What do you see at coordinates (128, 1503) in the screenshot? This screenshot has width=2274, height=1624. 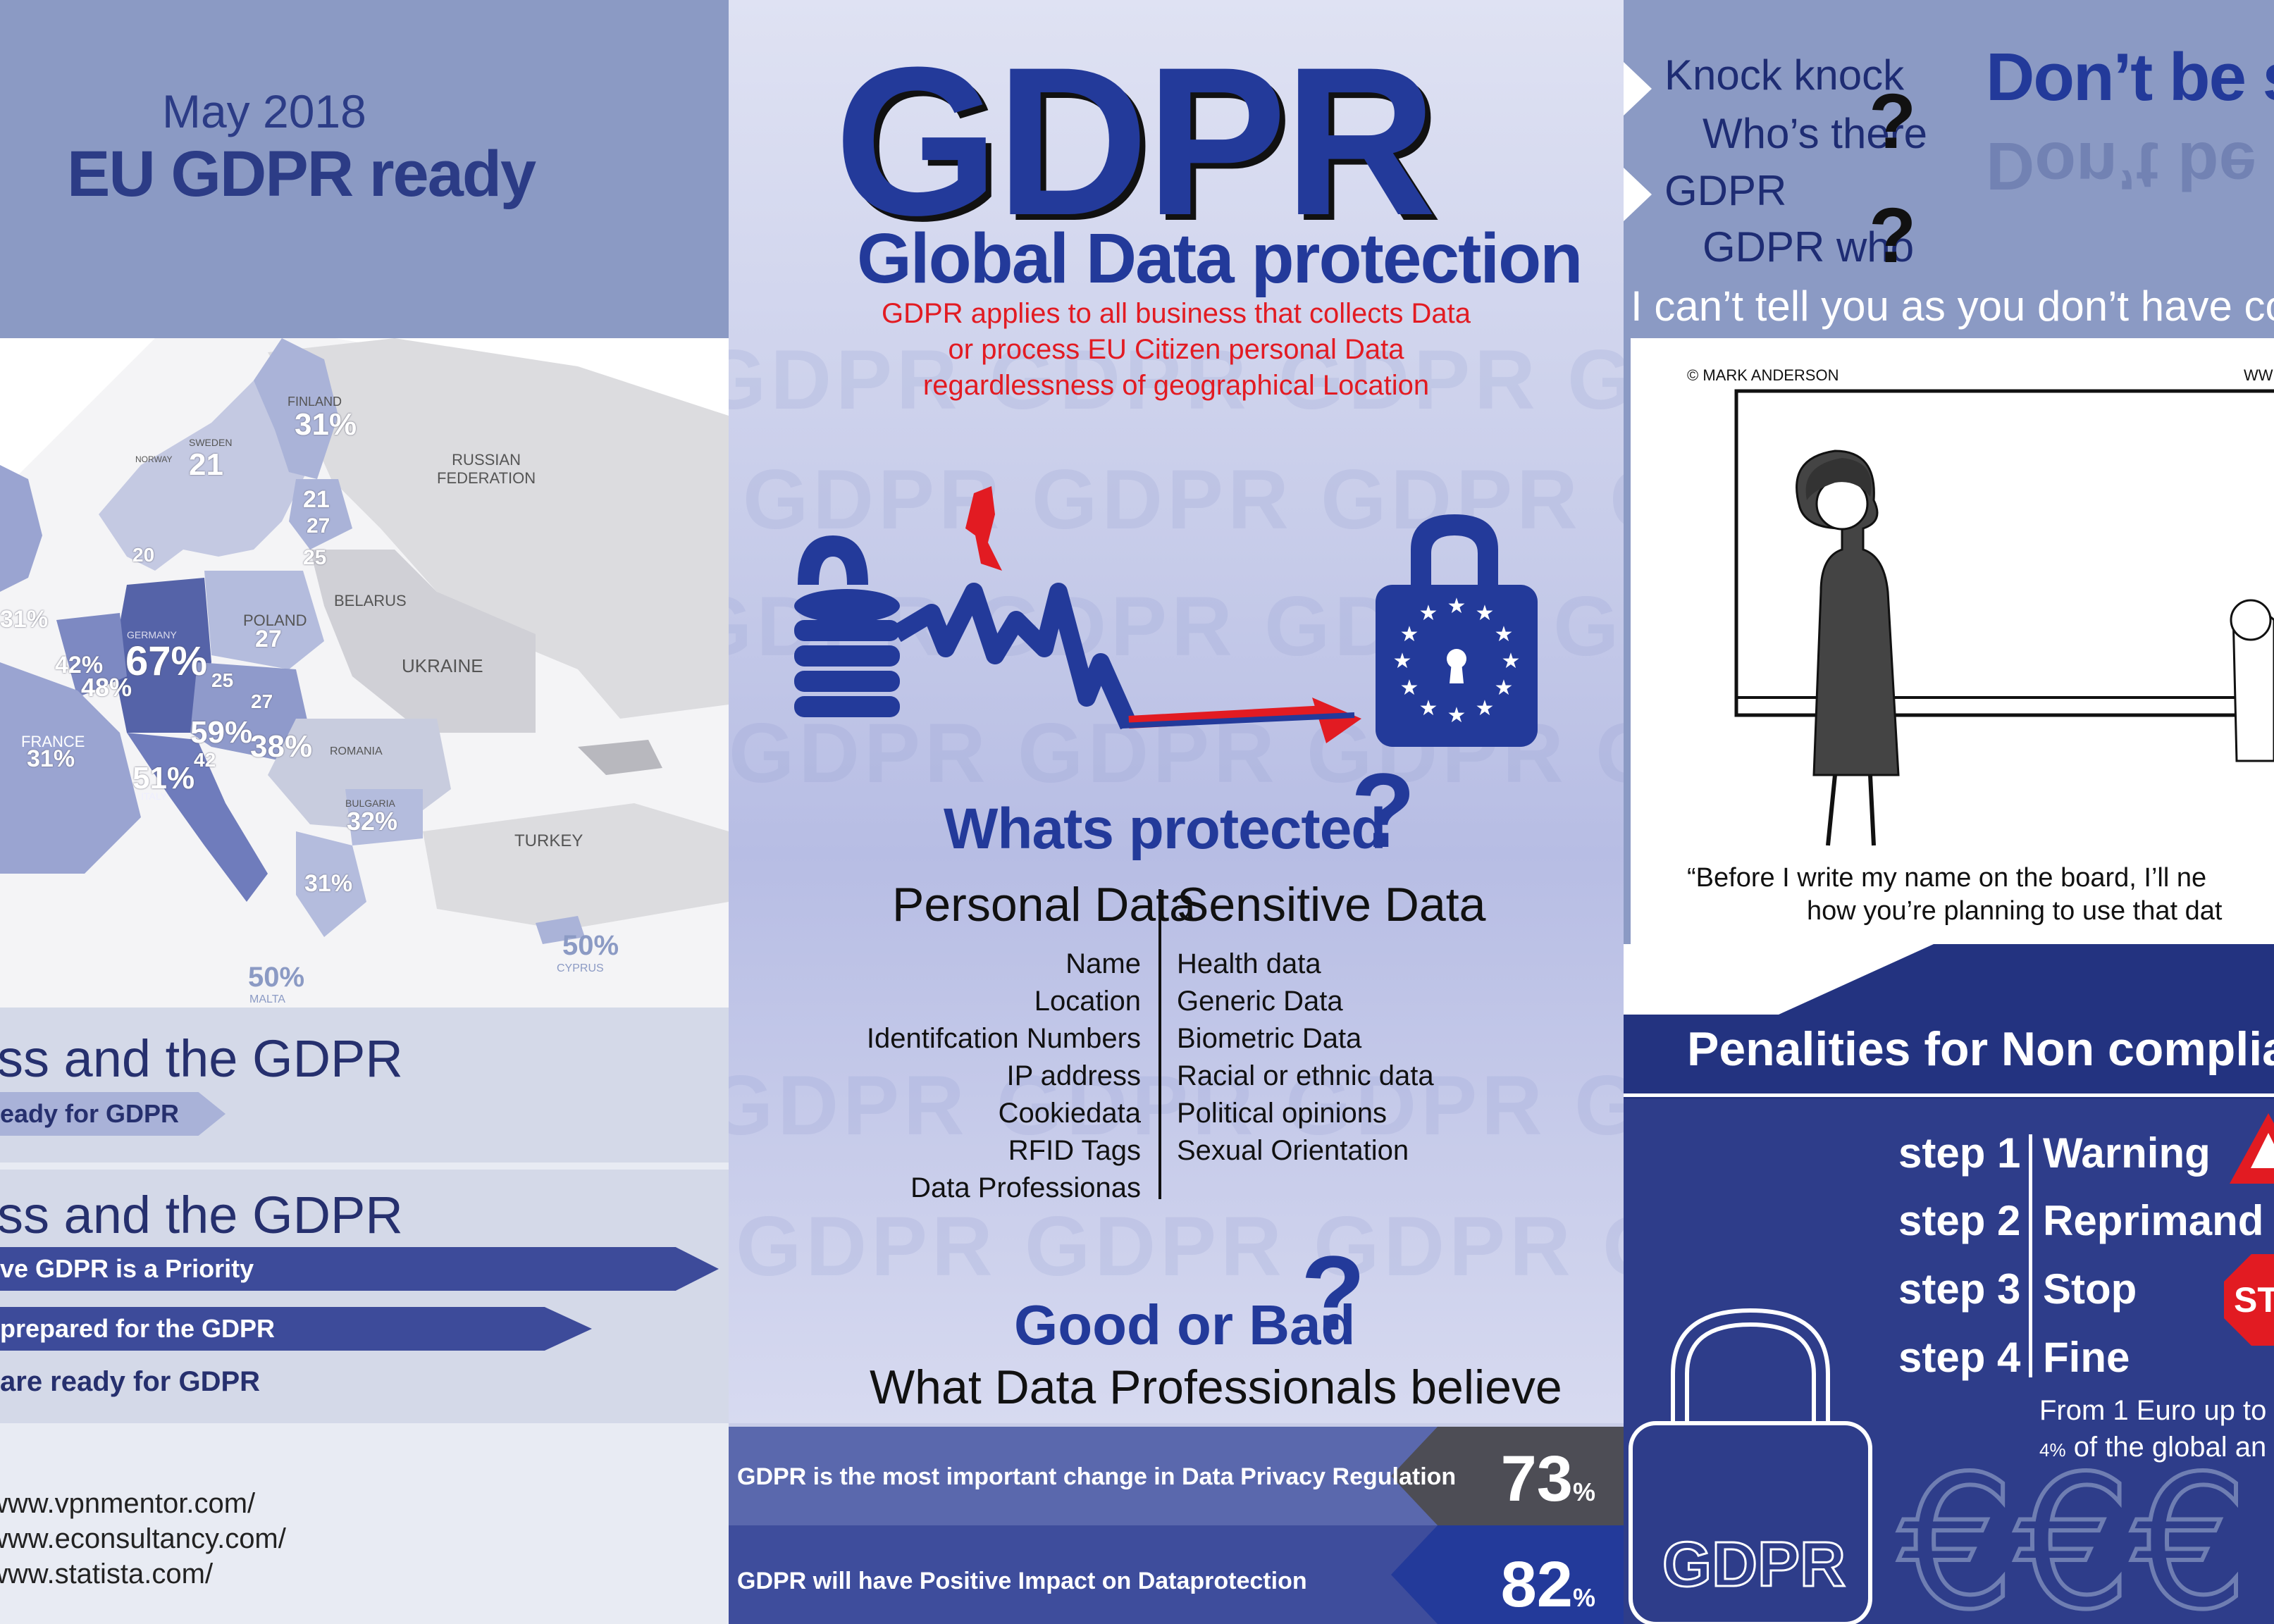 I see `source-link-1: www.vpnmentor.com/` at bounding box center [128, 1503].